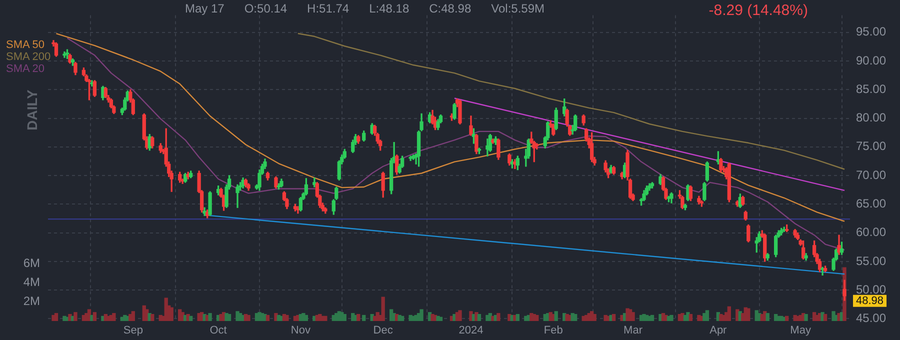  What do you see at coordinates (471, 330) in the screenshot?
I see `x-tick-label: 2024` at bounding box center [471, 330].